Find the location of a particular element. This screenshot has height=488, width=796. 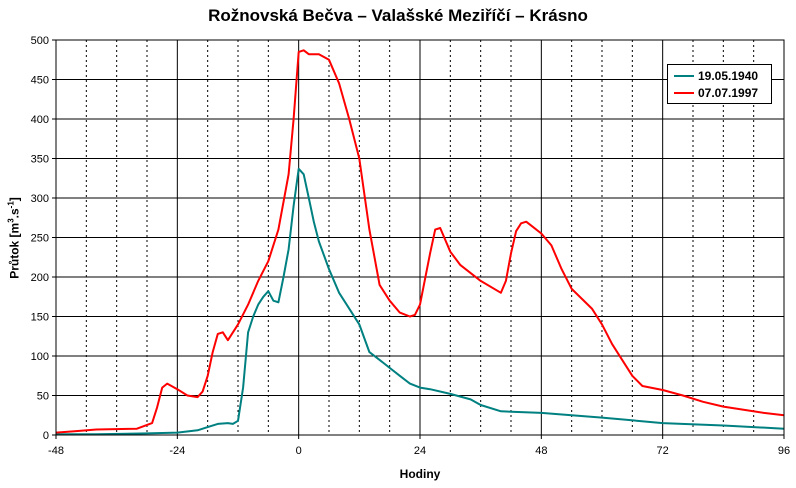

x-tick-label: 24 is located at coordinates (420, 451).